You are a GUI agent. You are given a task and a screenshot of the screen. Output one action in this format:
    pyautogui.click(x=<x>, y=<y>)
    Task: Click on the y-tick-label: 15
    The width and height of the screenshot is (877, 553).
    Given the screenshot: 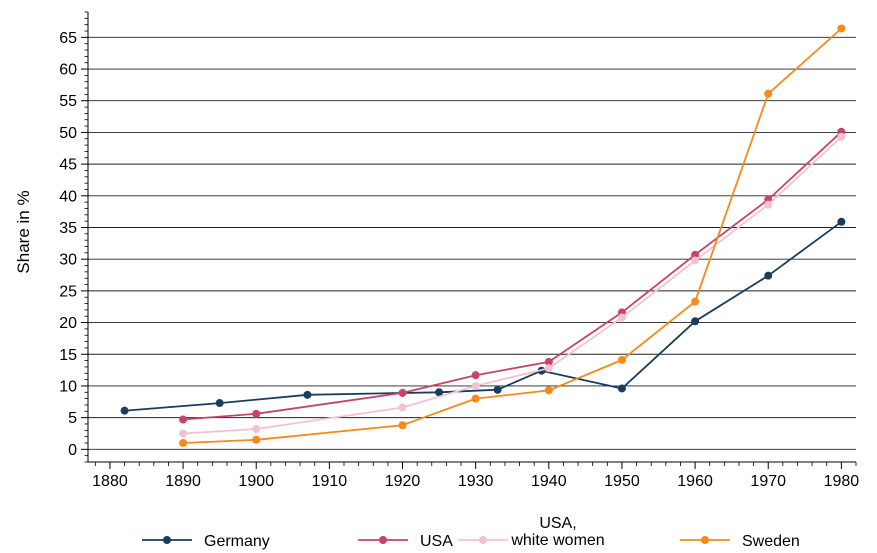 What is the action you would take?
    pyautogui.click(x=68, y=355)
    